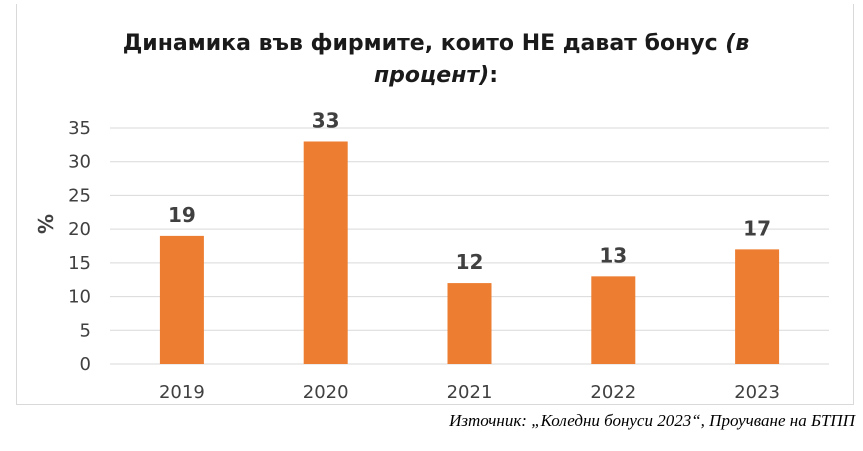 The height and width of the screenshot is (451, 863). I want to click on data-label-2022: 13, so click(613, 255).